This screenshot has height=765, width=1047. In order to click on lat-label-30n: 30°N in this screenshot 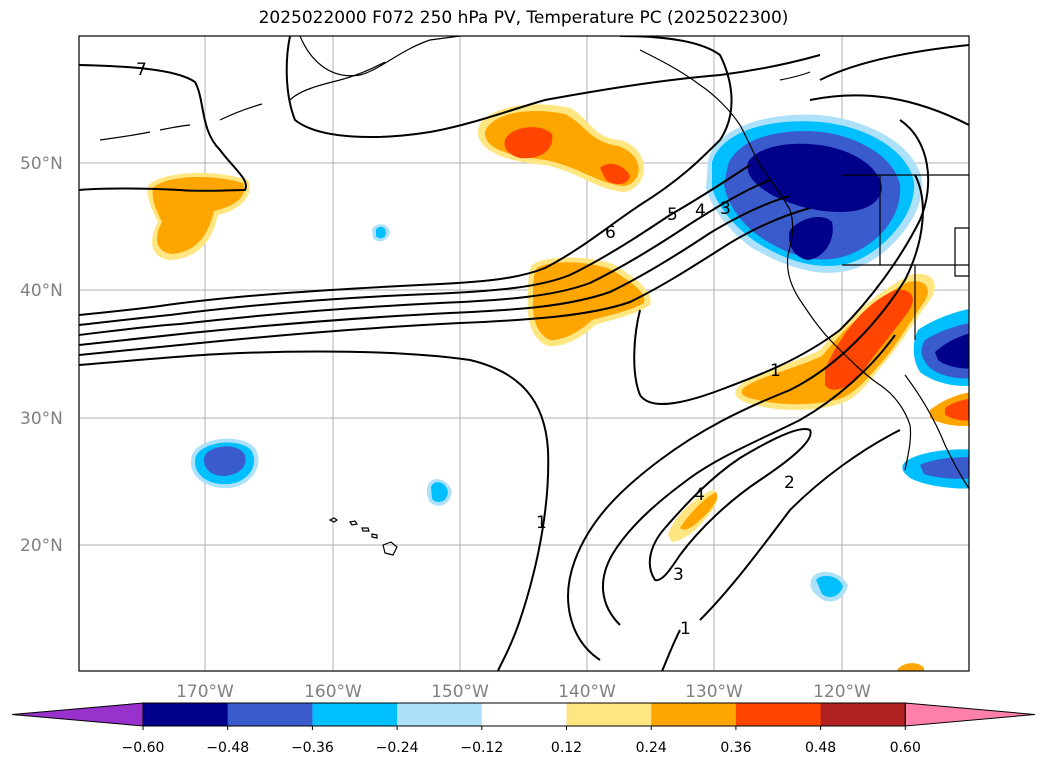, I will do `click(41, 419)`.